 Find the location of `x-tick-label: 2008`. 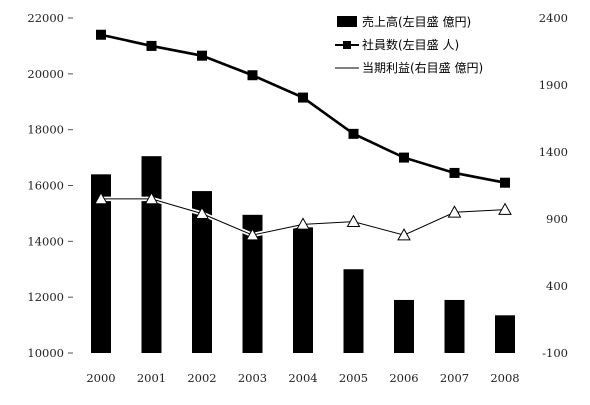

x-tick-label: 2008 is located at coordinates (504, 378).